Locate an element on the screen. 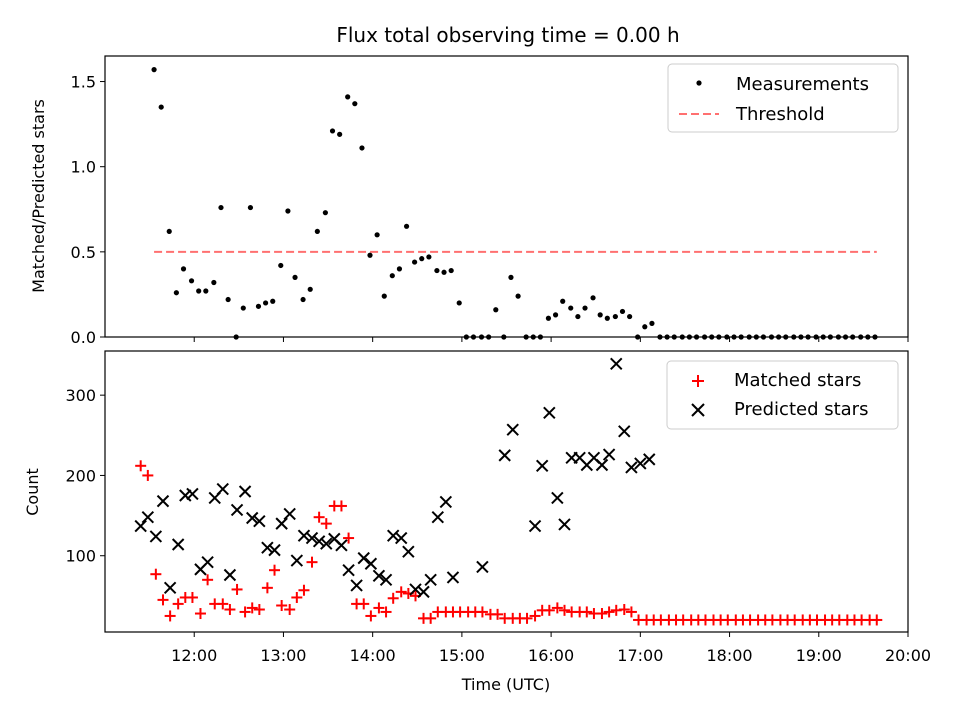  bottom-legend-box is located at coordinates (782, 395).